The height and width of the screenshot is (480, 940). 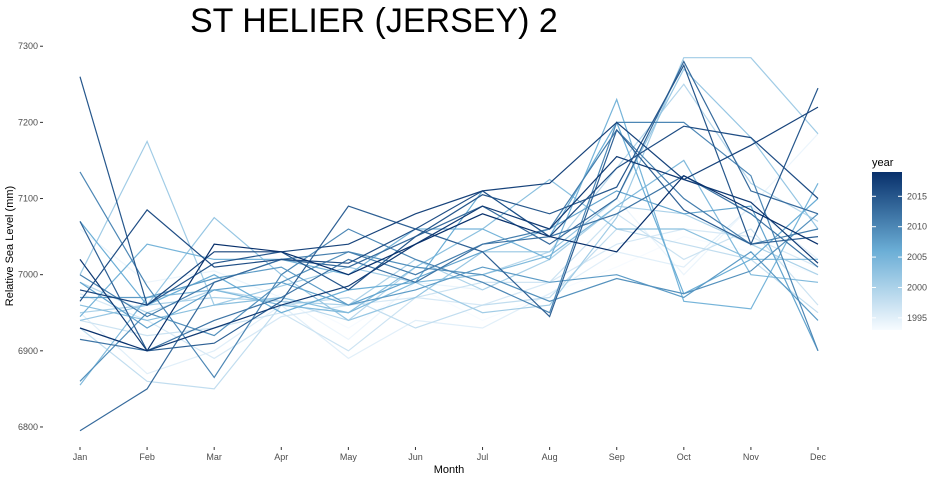 I want to click on y-tick-label: 7100, so click(x=28, y=199).